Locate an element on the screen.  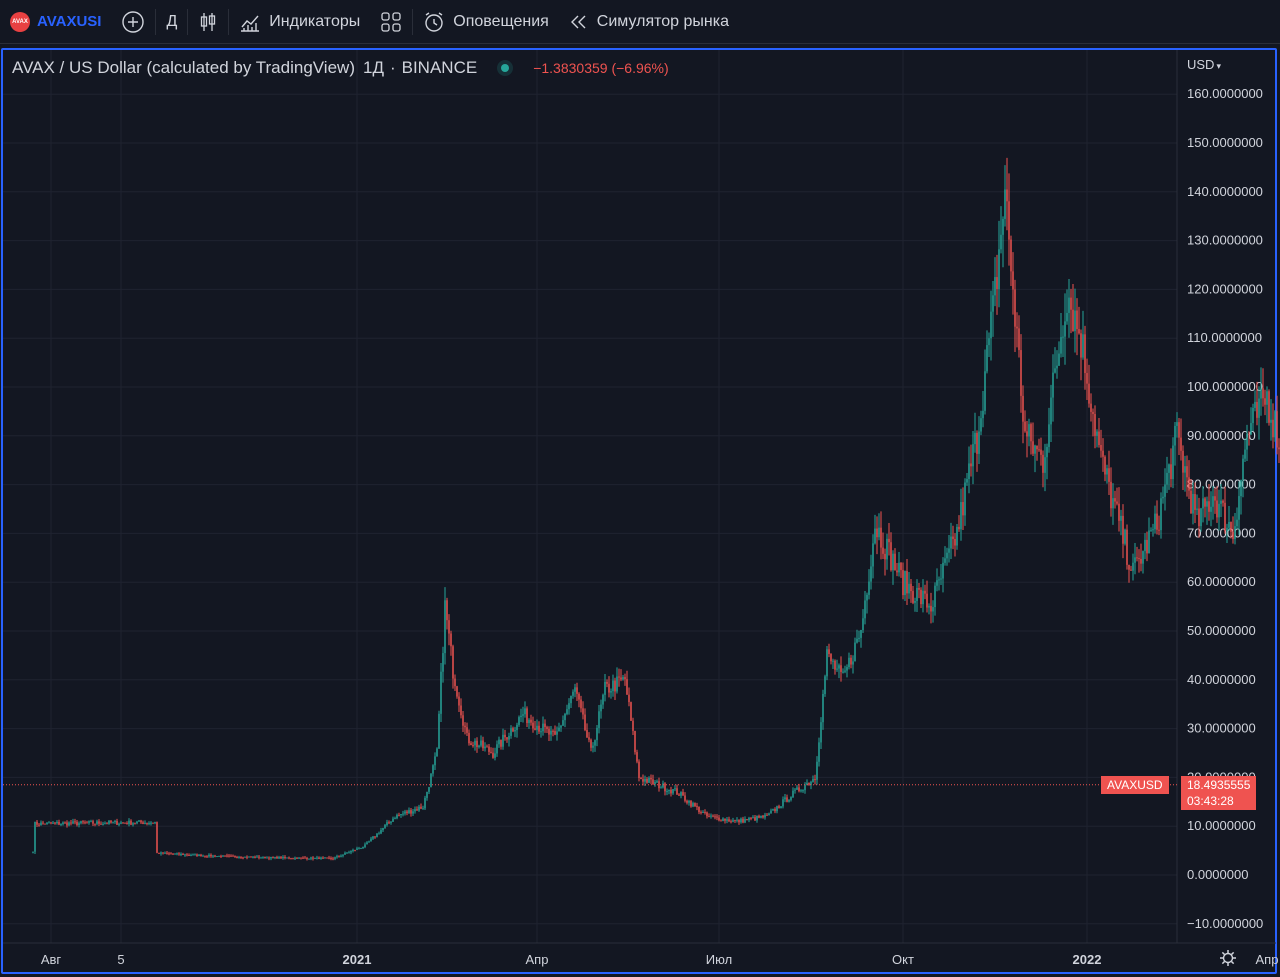
layouts-button is located at coordinates (391, 22).